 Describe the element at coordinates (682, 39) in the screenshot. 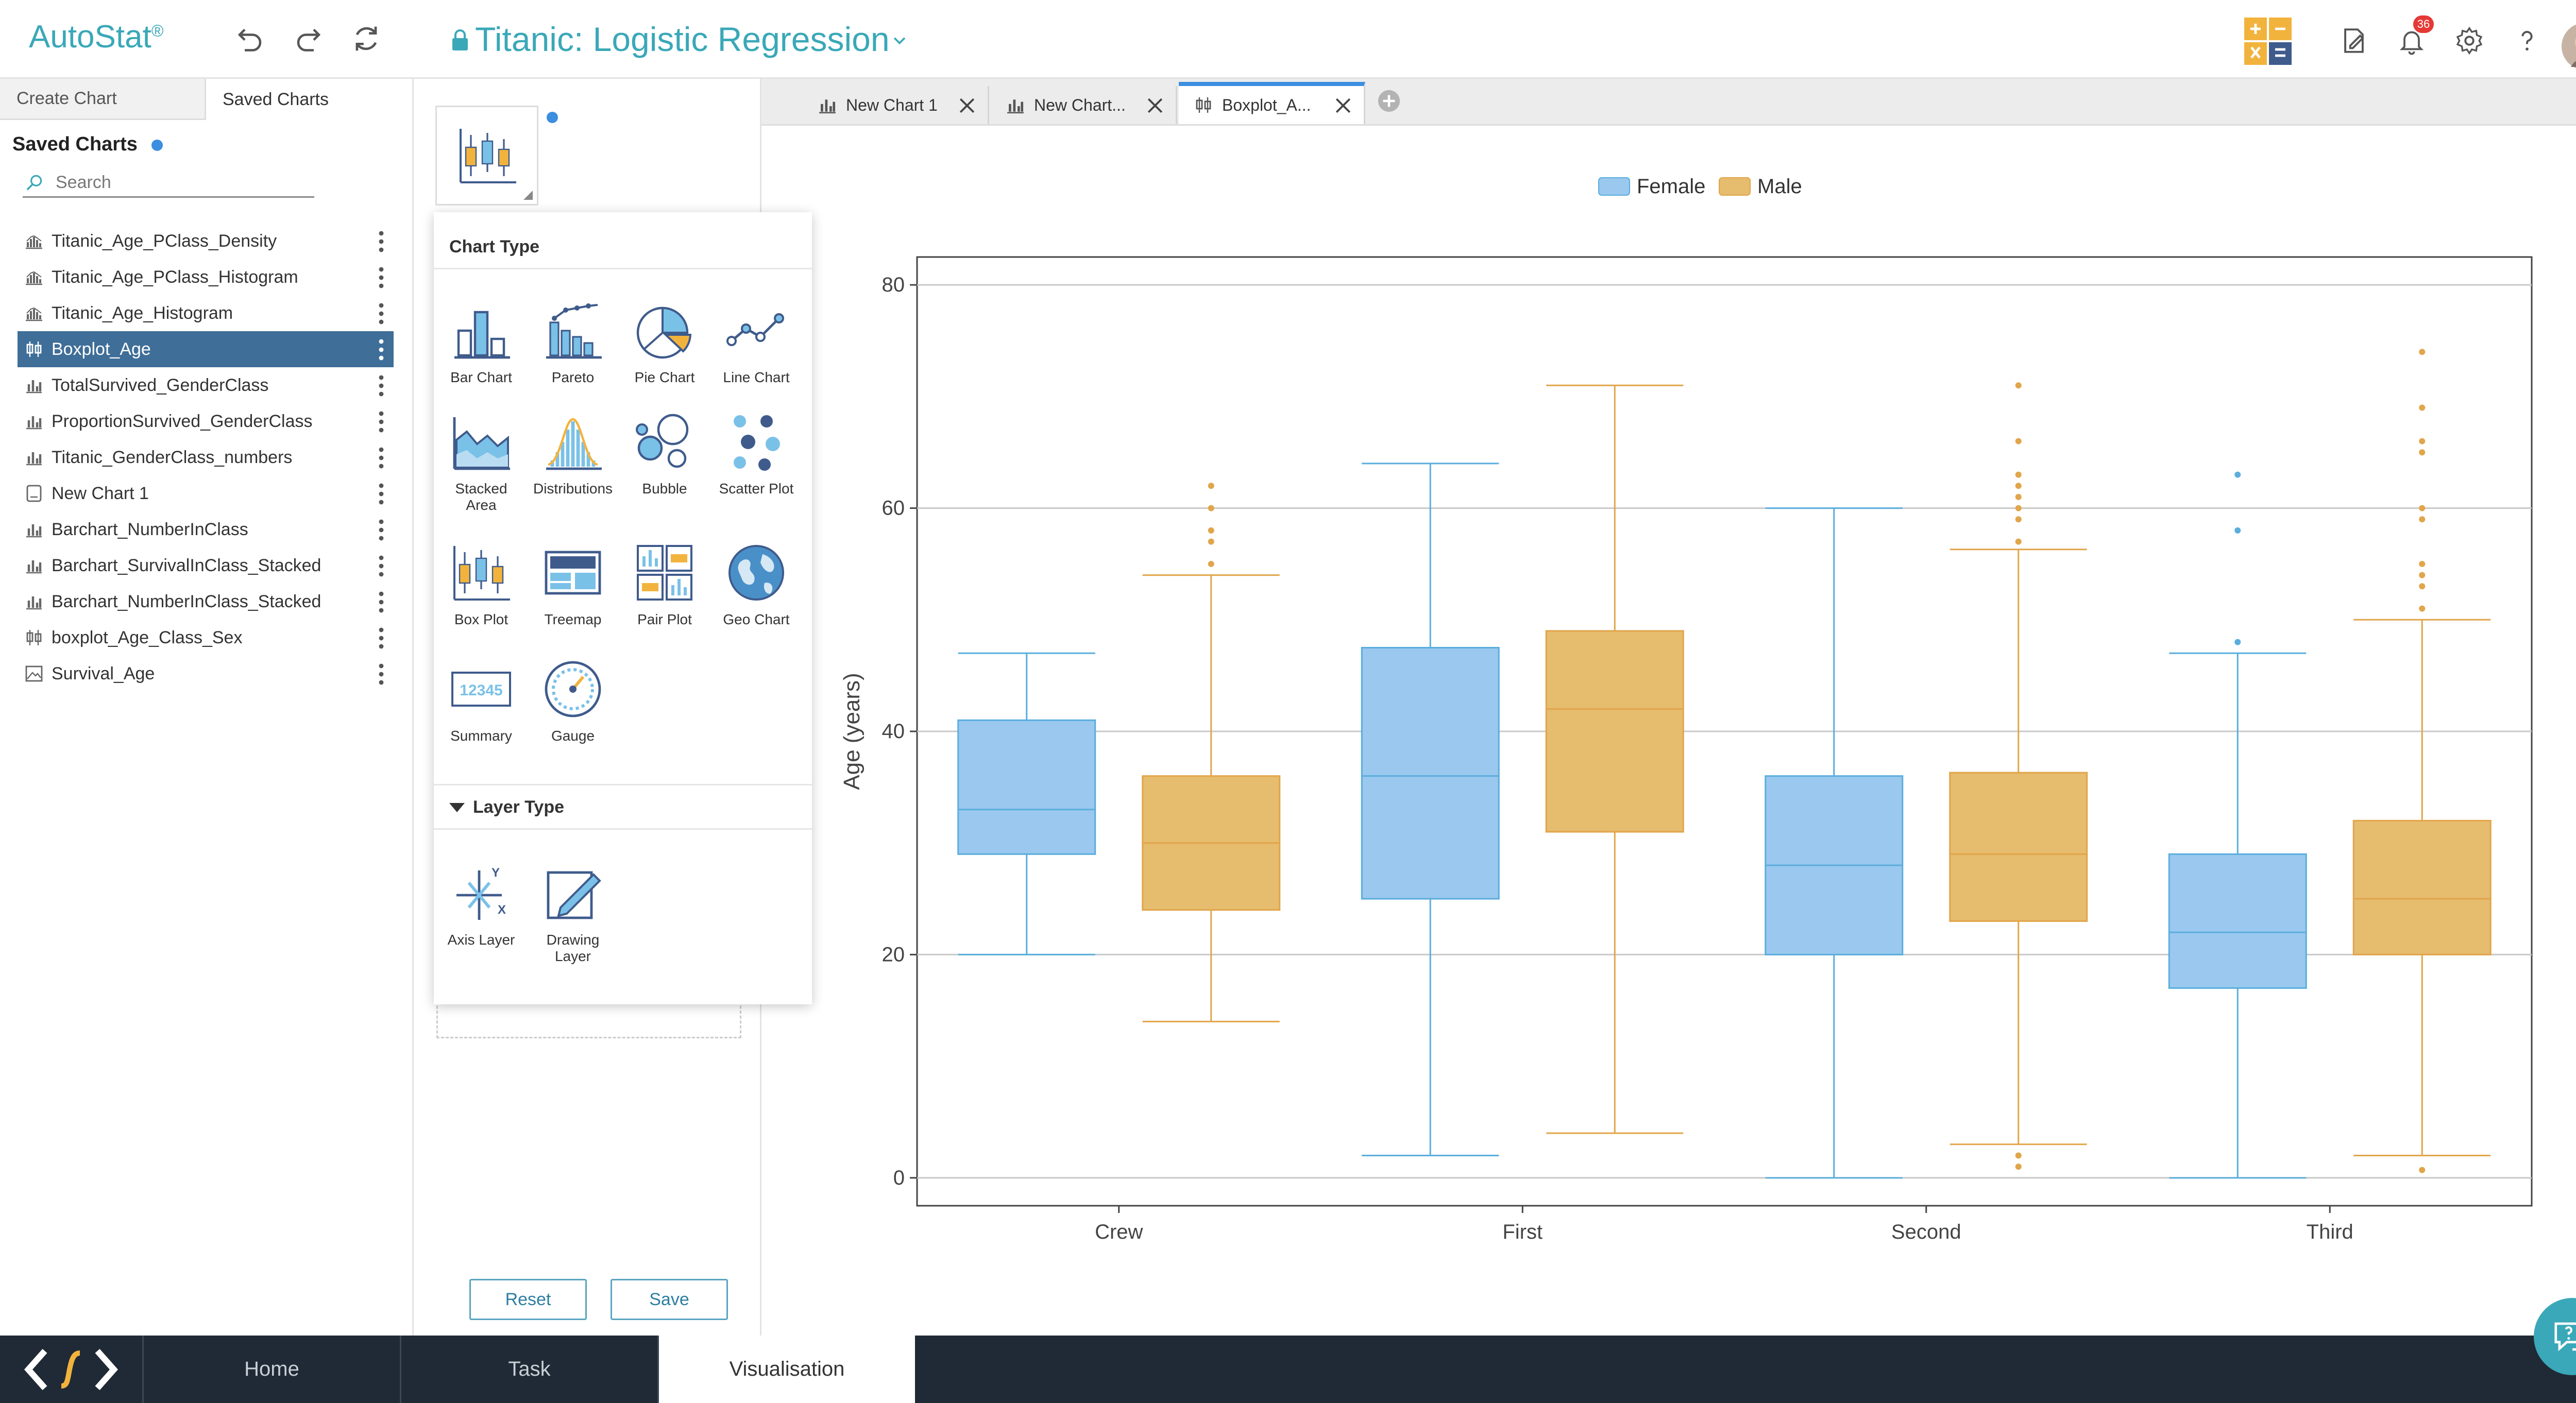

I see `document-title: Titanic: Logistic Regression` at that location.